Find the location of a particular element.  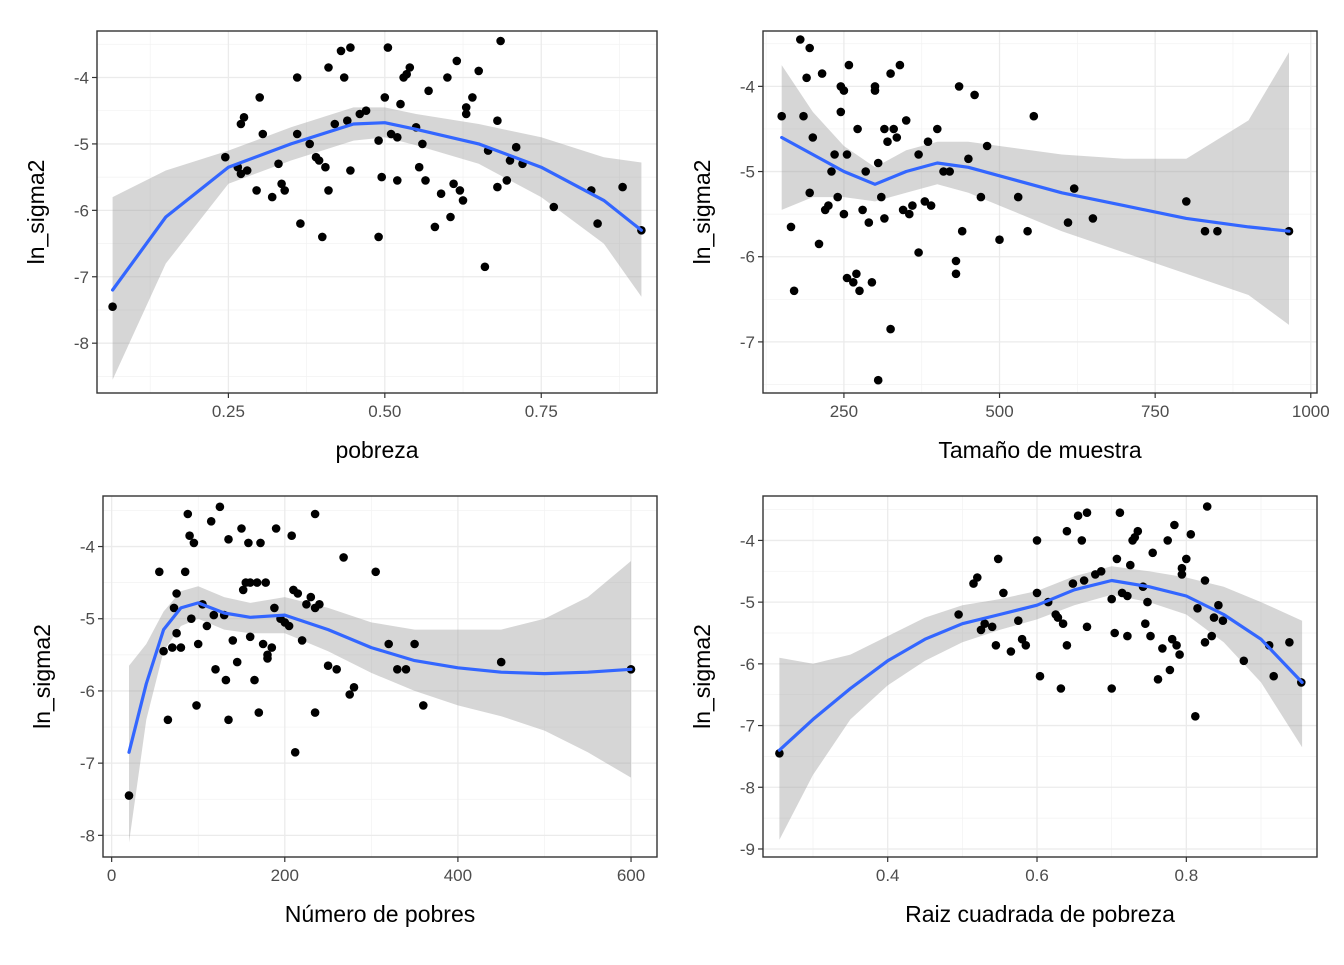

x-tick-label: 0.75 is located at coordinates (541, 411).